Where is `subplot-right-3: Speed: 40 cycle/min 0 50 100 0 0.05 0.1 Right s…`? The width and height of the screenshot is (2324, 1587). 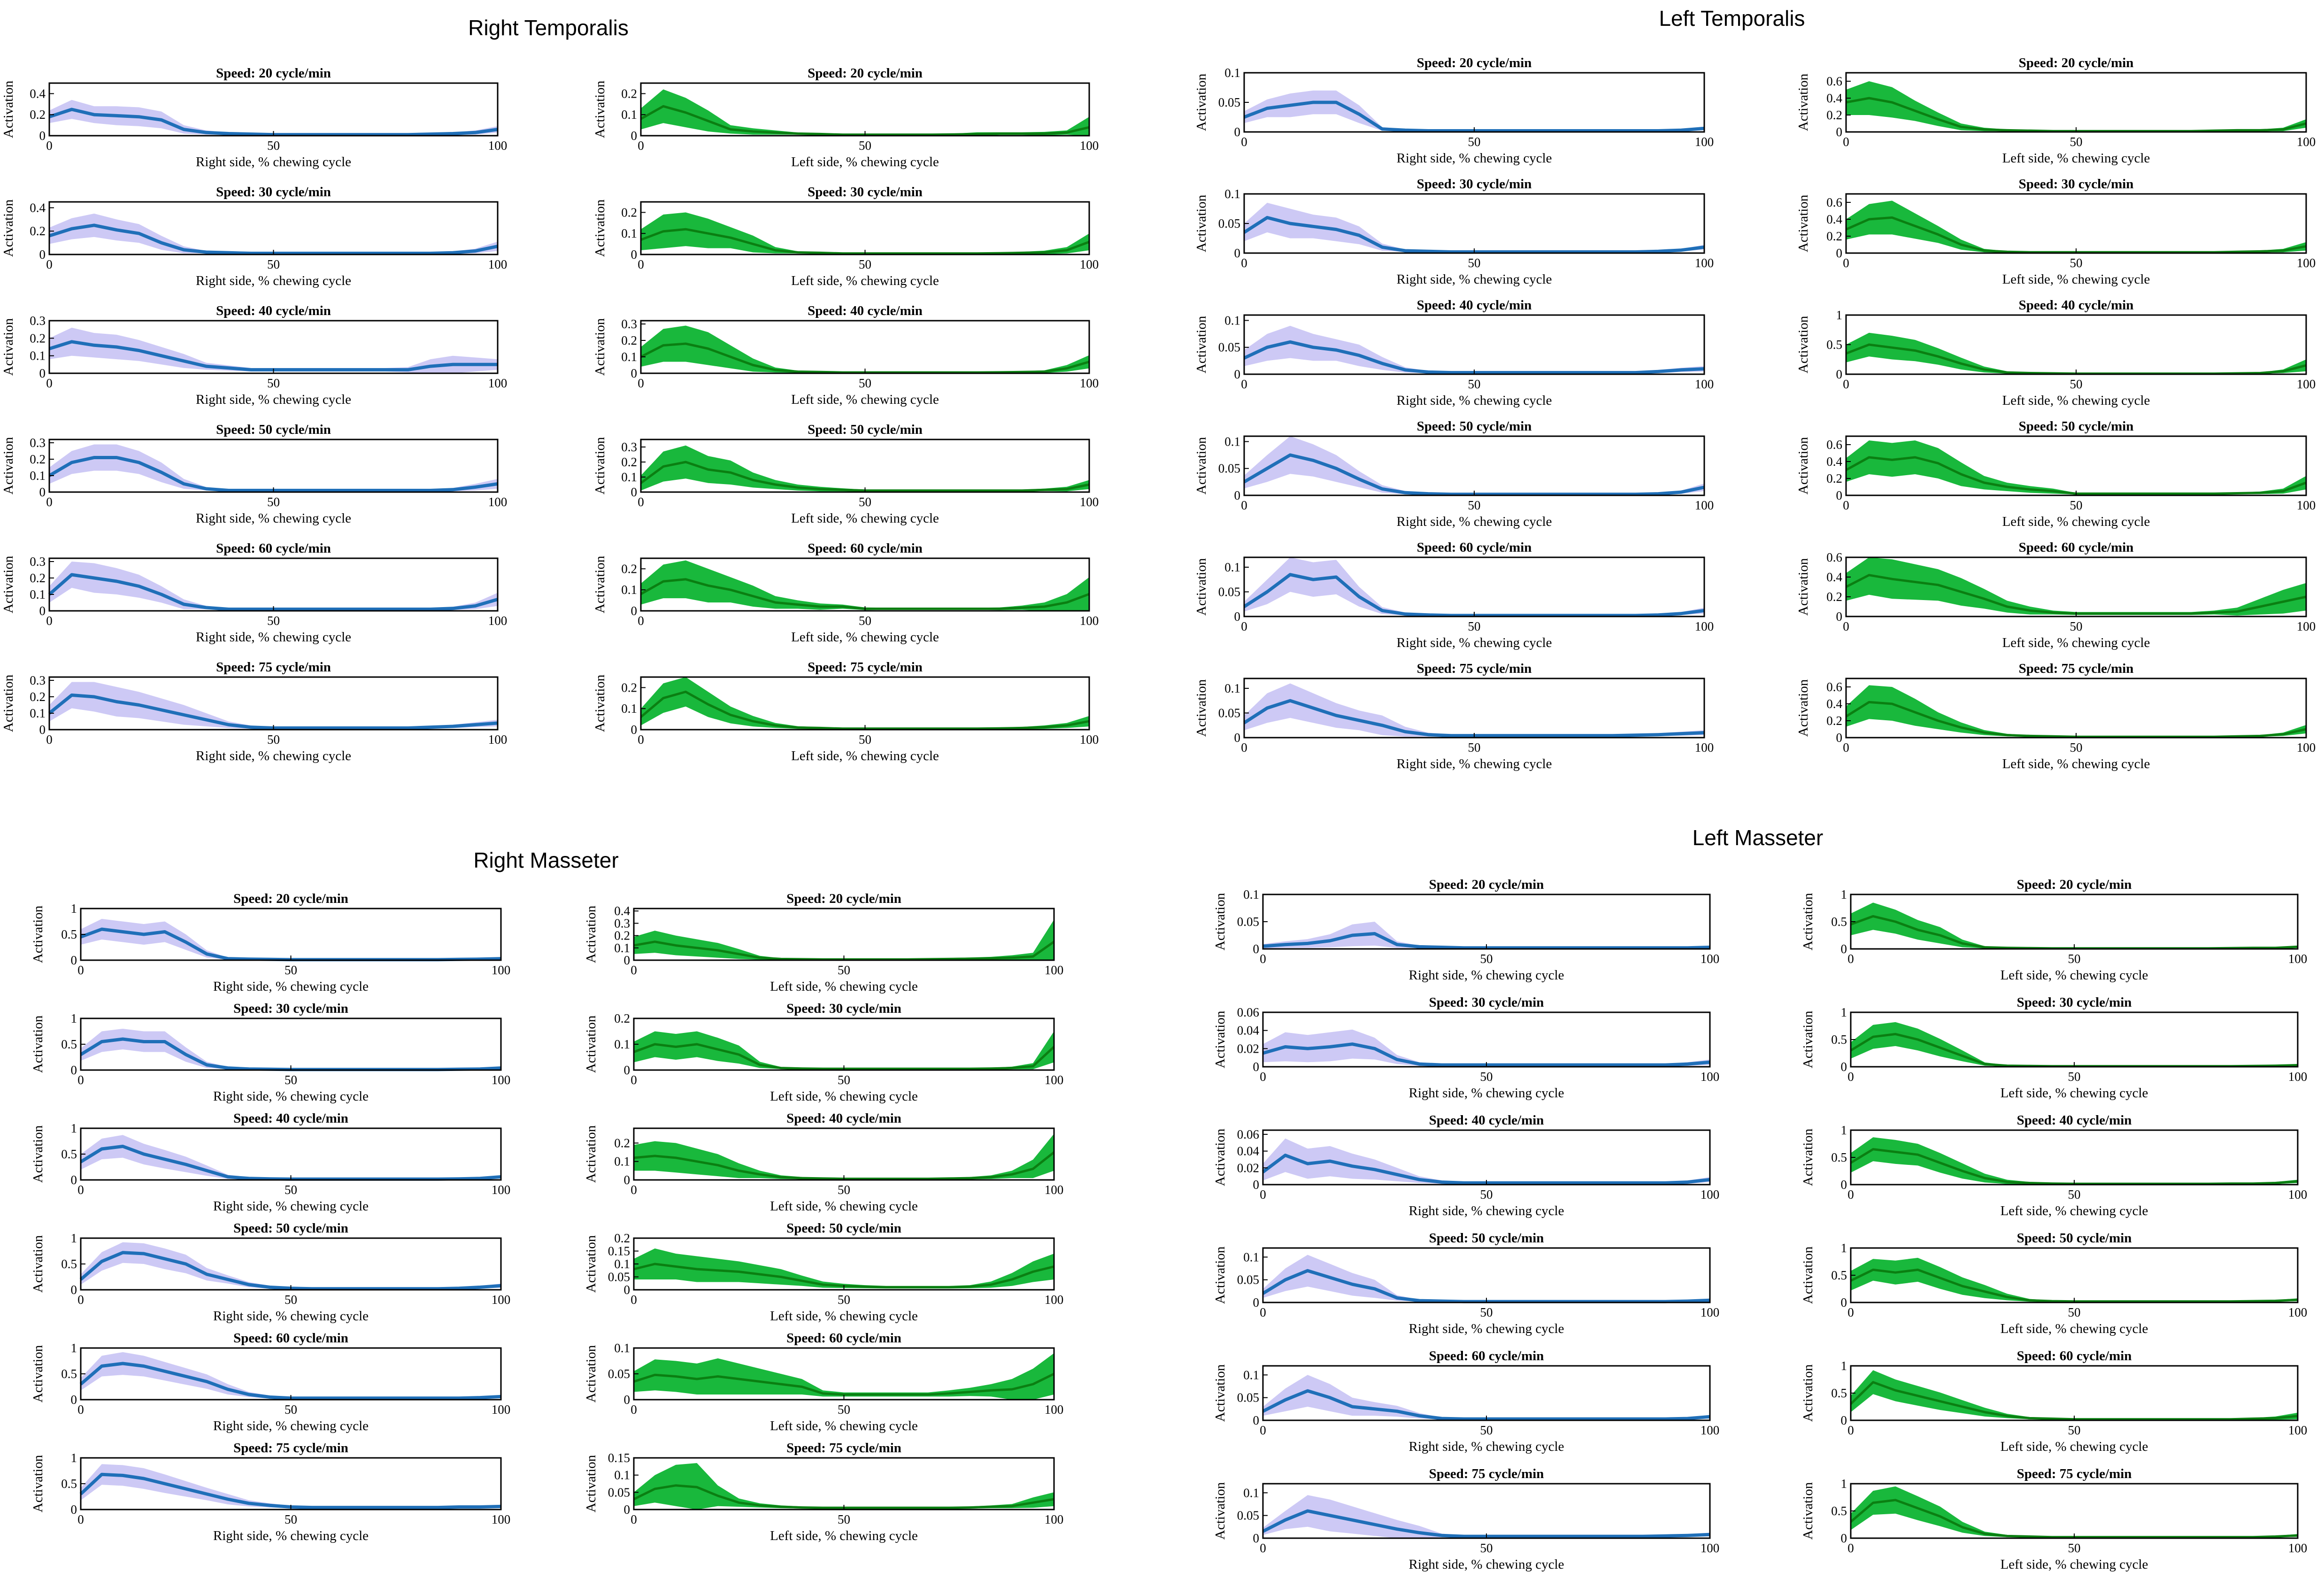
subplot-right-3: Speed: 40 cycle/min 0 50 100 0 0.05 0.1 Right s… is located at coordinates (1454, 353).